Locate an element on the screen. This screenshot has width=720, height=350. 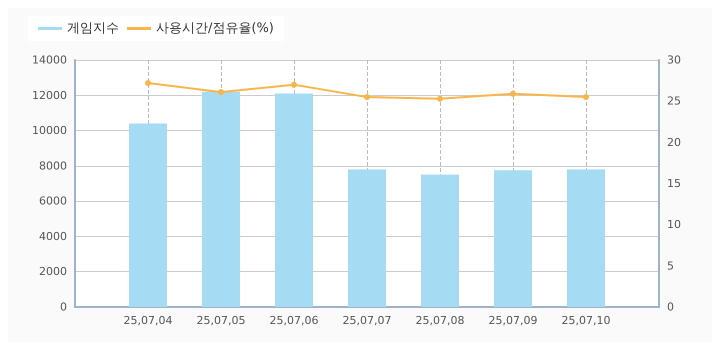
y2-tick-label: 0 is located at coordinates (670, 307).